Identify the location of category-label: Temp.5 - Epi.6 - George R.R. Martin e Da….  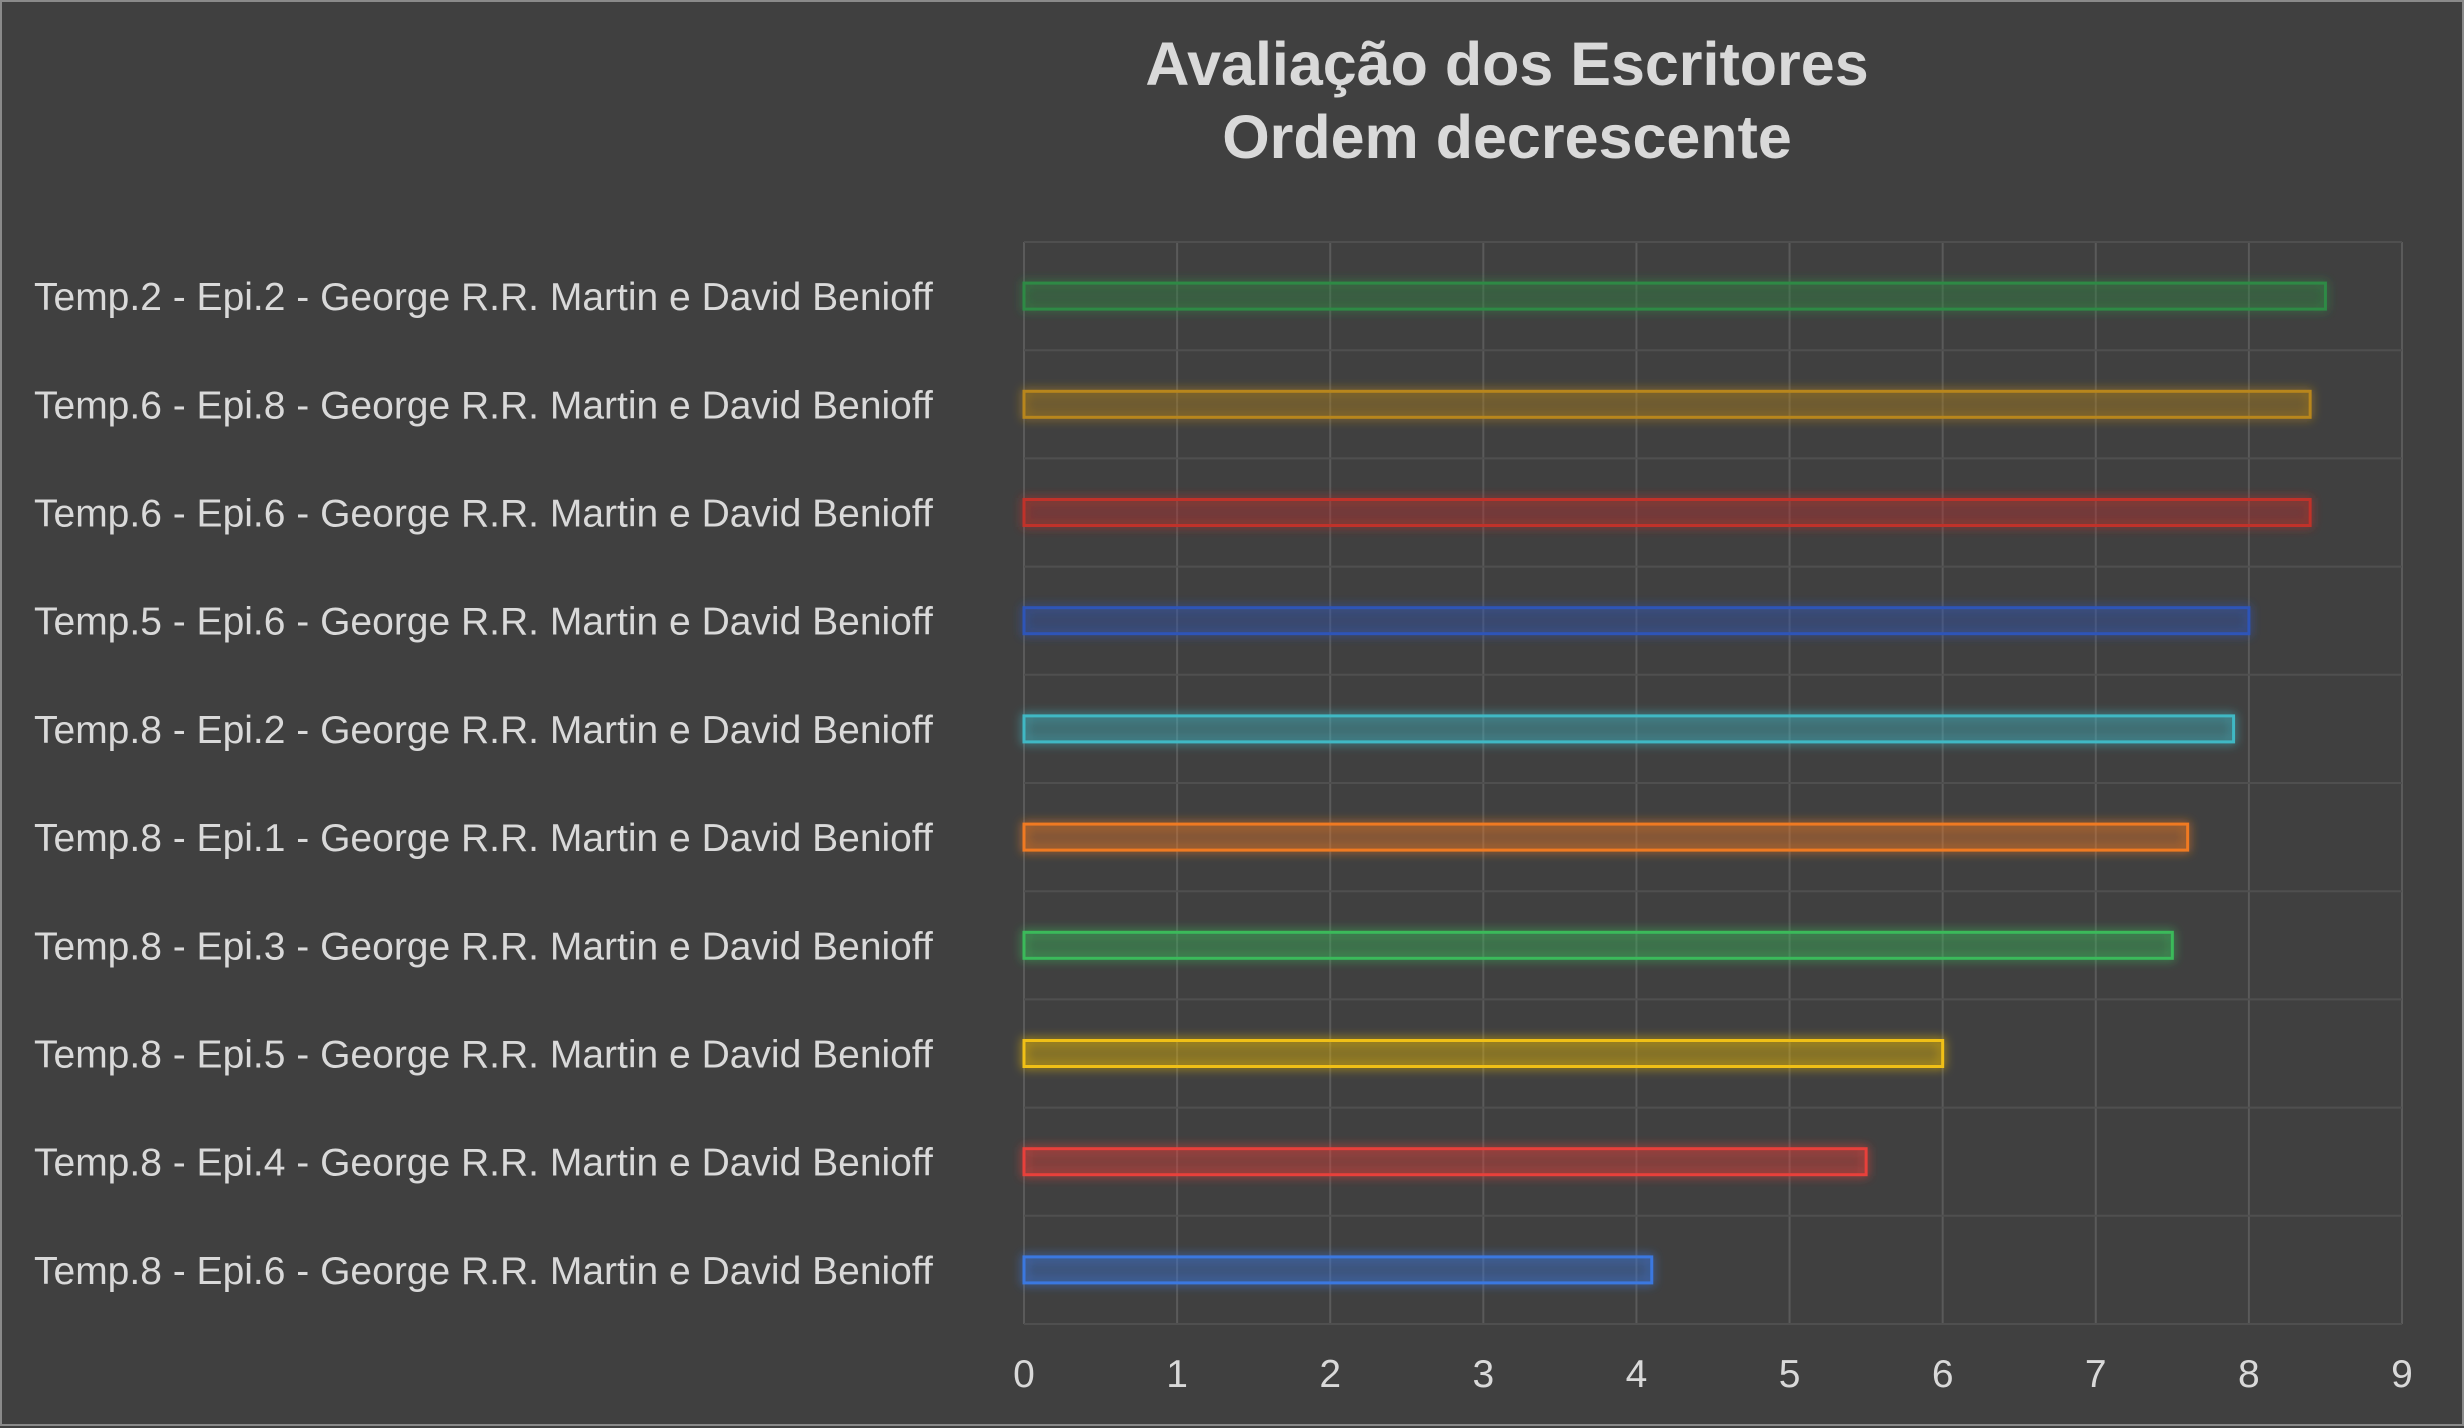
(483, 622).